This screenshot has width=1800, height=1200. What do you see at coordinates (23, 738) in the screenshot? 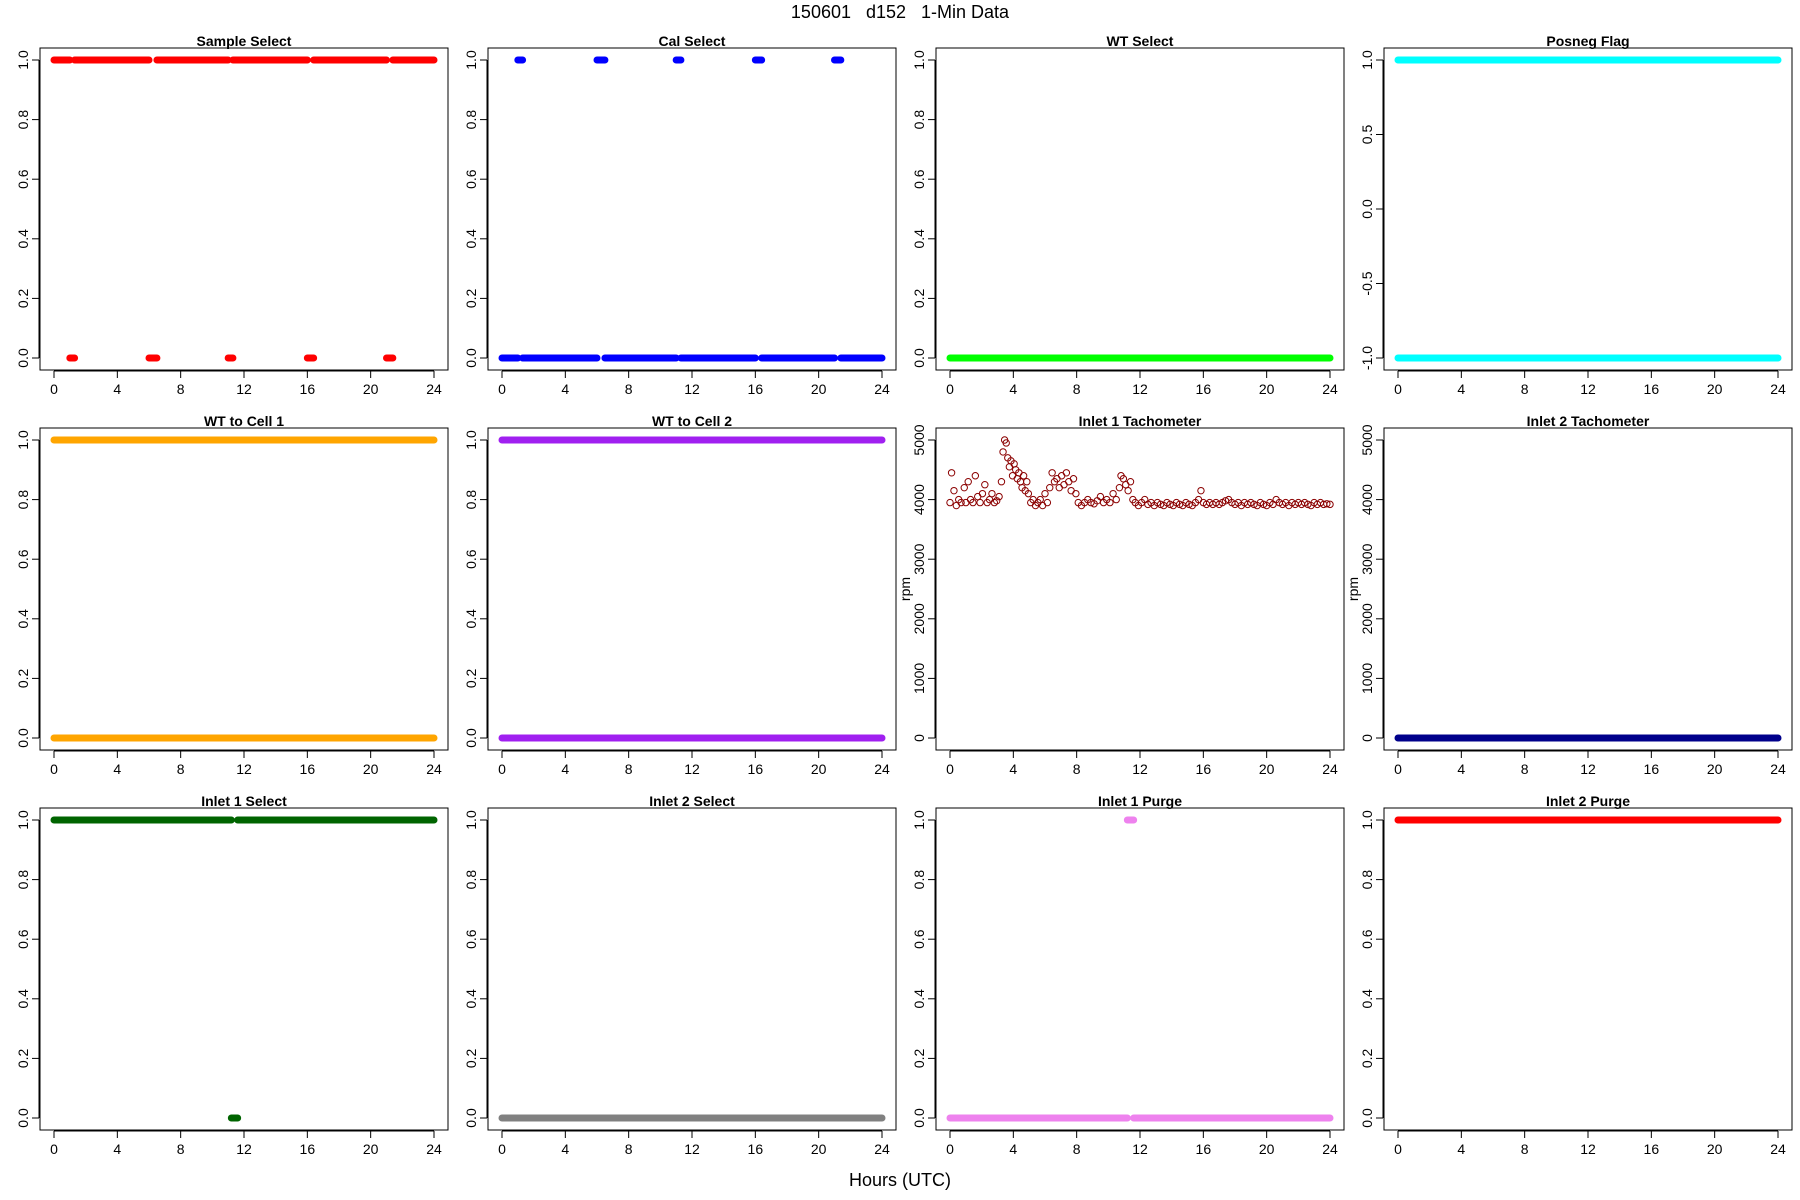
I see `y-tick-label: 0.0` at bounding box center [23, 738].